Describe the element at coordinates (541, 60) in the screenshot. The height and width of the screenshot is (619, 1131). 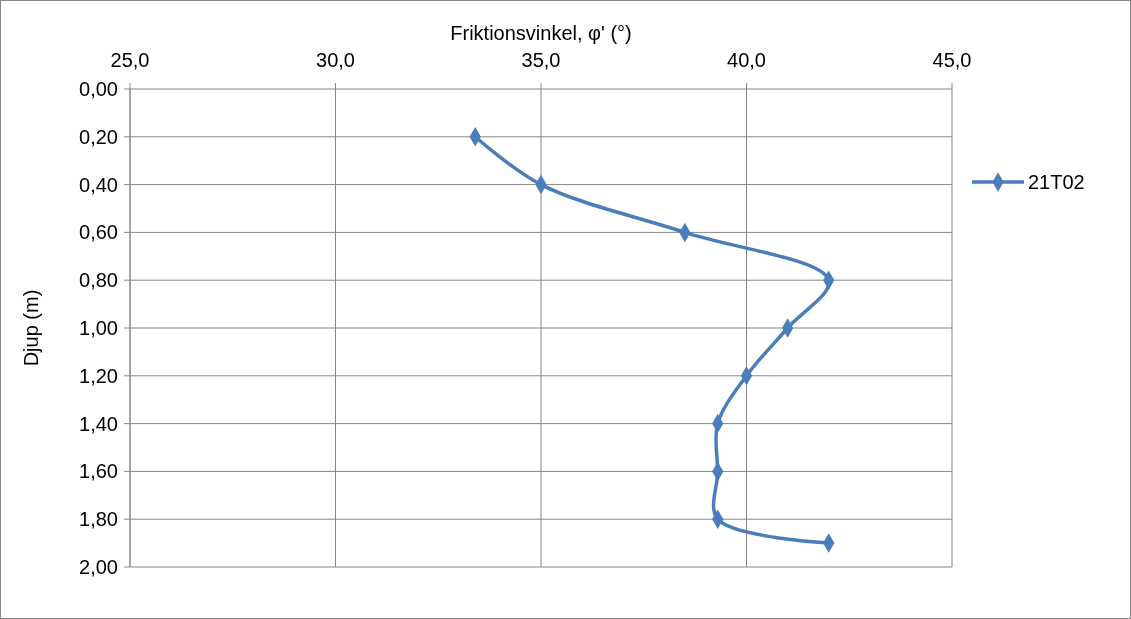
I see `x-tick-label: 35,0` at that location.